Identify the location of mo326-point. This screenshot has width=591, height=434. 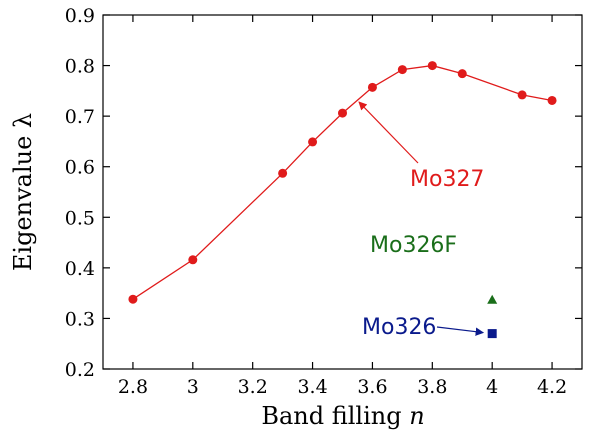
(492, 334).